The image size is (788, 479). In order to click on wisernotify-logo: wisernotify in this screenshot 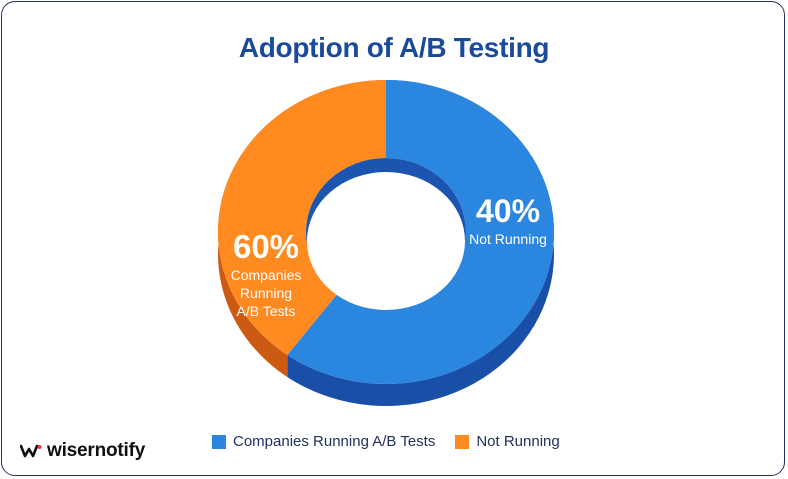, I will do `click(82, 451)`.